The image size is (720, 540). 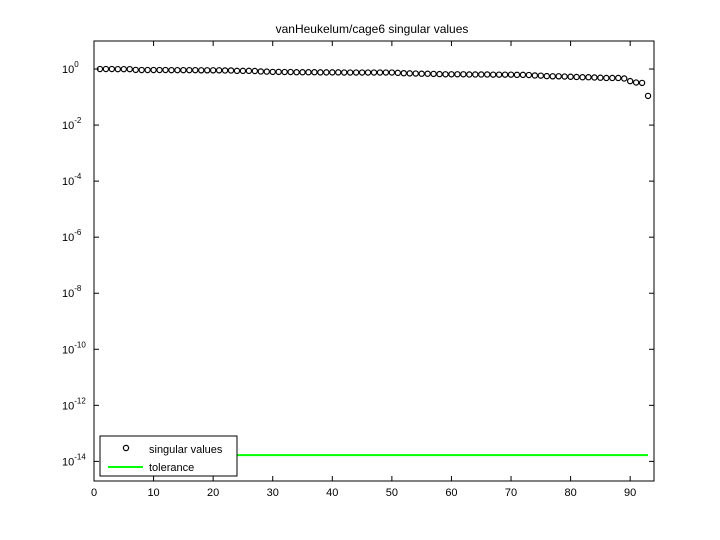 What do you see at coordinates (171, 468) in the screenshot?
I see `legend-label: tolerance` at bounding box center [171, 468].